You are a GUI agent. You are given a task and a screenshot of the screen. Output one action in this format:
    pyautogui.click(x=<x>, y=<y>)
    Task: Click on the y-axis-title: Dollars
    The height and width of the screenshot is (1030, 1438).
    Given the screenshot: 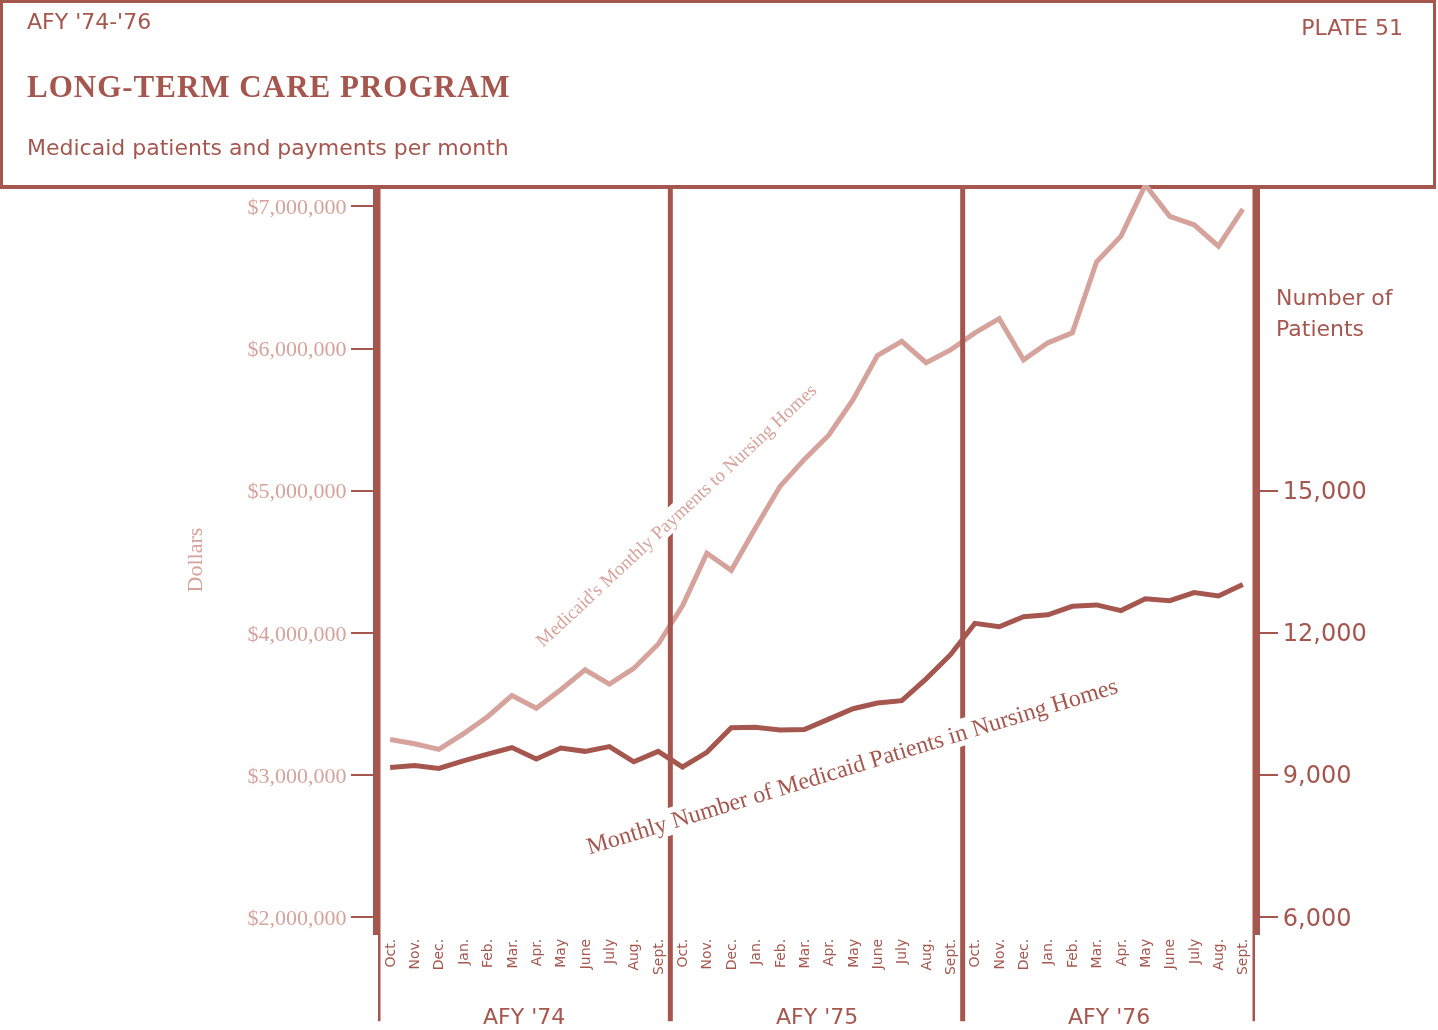 What is the action you would take?
    pyautogui.click(x=195, y=560)
    